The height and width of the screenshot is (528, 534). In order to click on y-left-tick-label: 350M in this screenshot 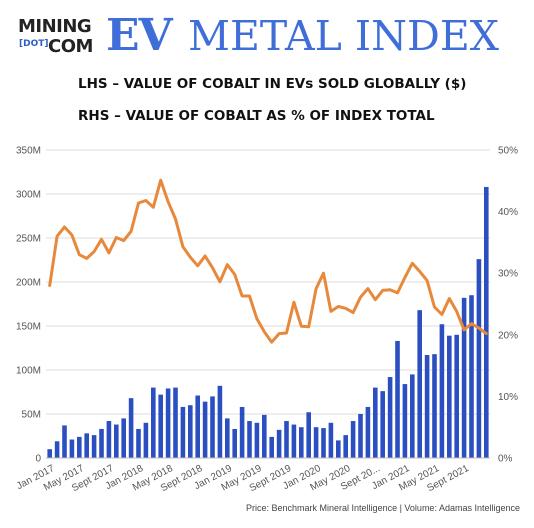, I will do `click(28, 151)`.